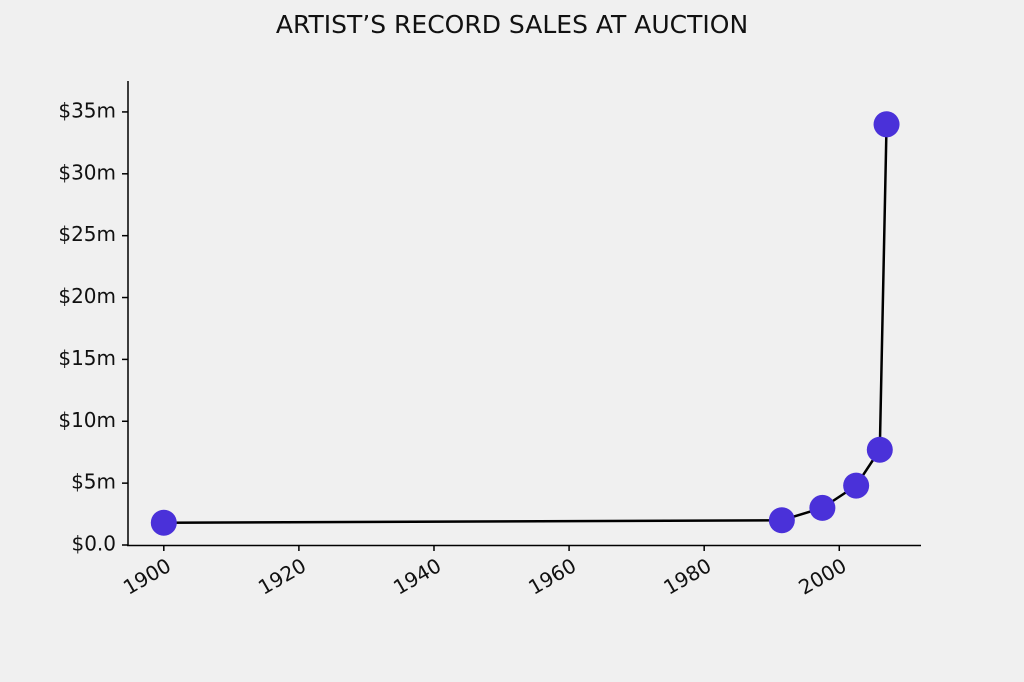  I want to click on y-tick-label: $30m, so click(87, 172).